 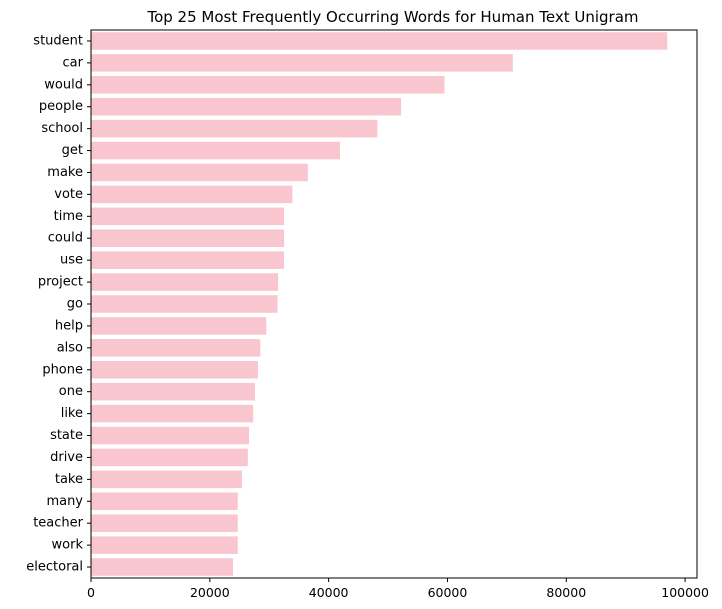 I want to click on bar-school, so click(x=234, y=128).